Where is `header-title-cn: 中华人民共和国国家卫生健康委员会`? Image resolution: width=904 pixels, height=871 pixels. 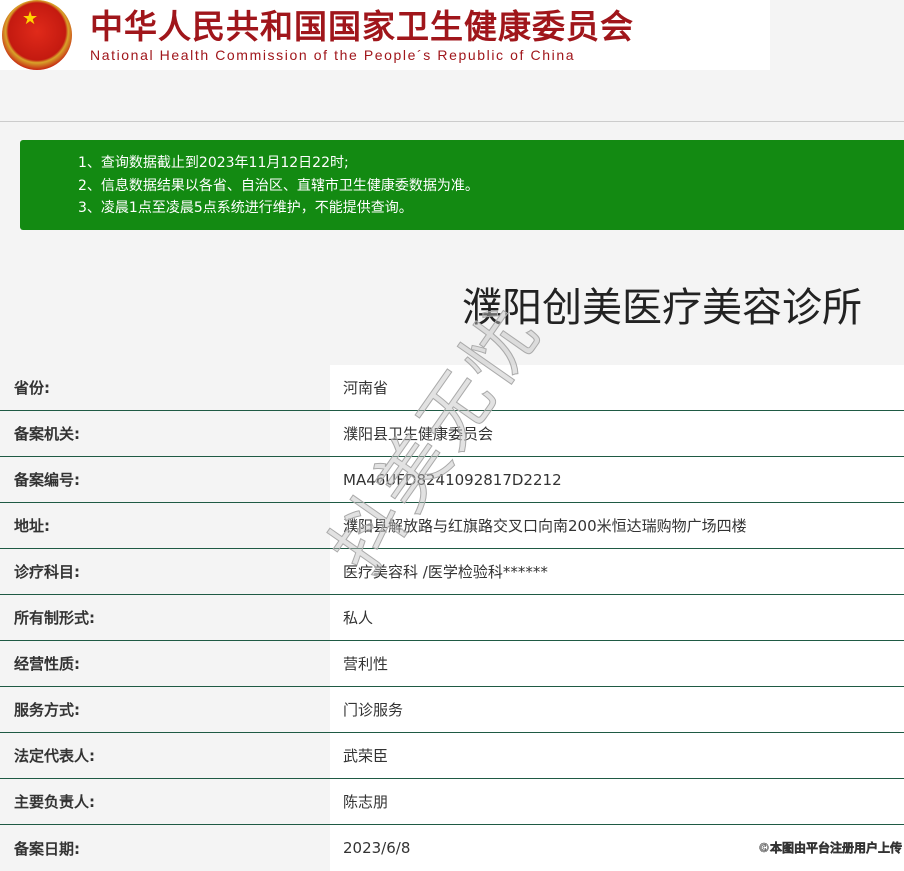 header-title-cn: 中华人民共和国国家卫生健康委员会 is located at coordinates (362, 26).